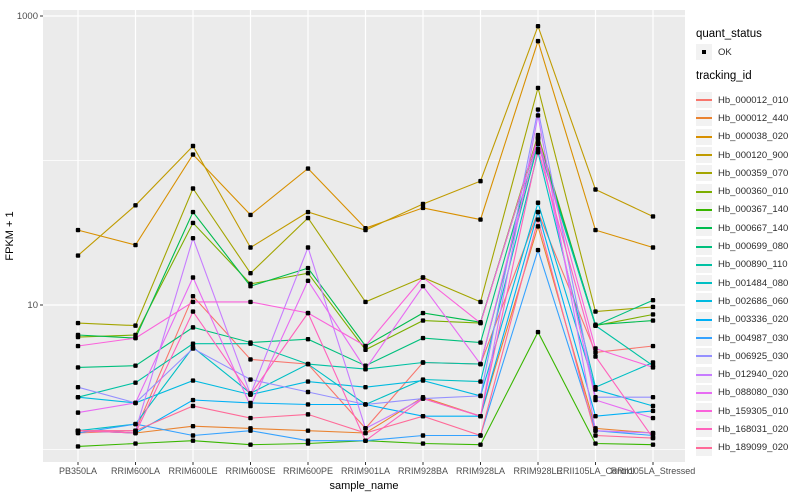 This screenshot has width=800, height=500. What do you see at coordinates (32, 305) in the screenshot?
I see `y-tick-label: 10` at bounding box center [32, 305].